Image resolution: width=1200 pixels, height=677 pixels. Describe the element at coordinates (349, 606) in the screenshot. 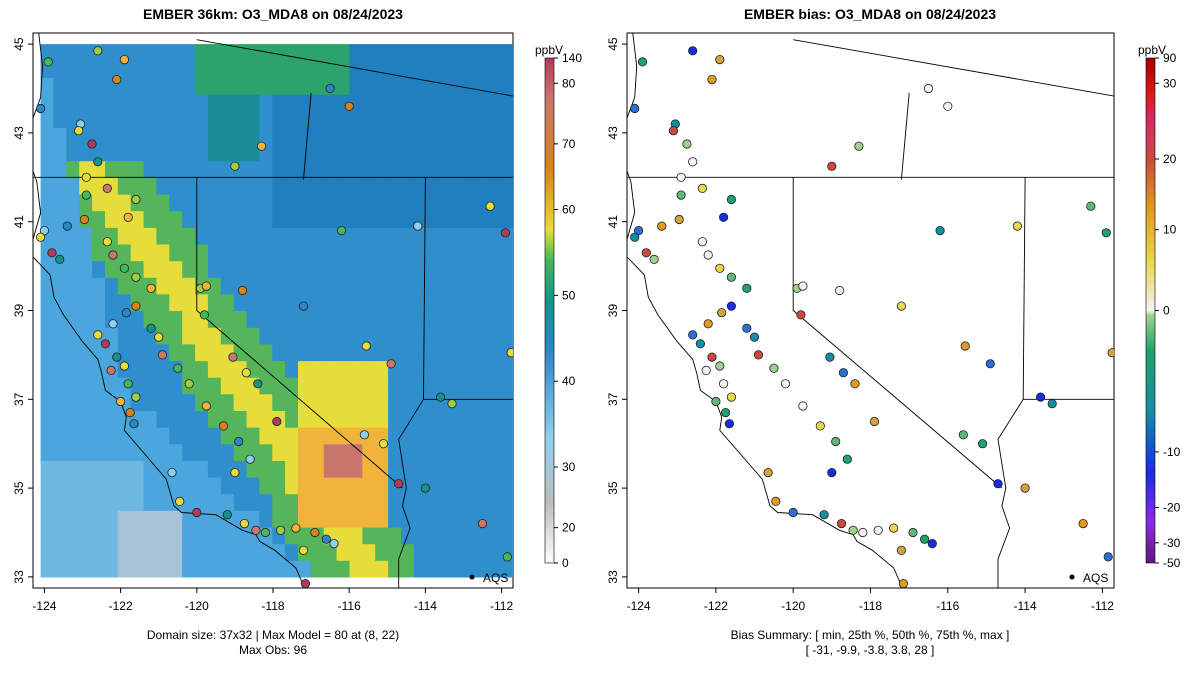

I see `lon-tick-label: -116` at that location.